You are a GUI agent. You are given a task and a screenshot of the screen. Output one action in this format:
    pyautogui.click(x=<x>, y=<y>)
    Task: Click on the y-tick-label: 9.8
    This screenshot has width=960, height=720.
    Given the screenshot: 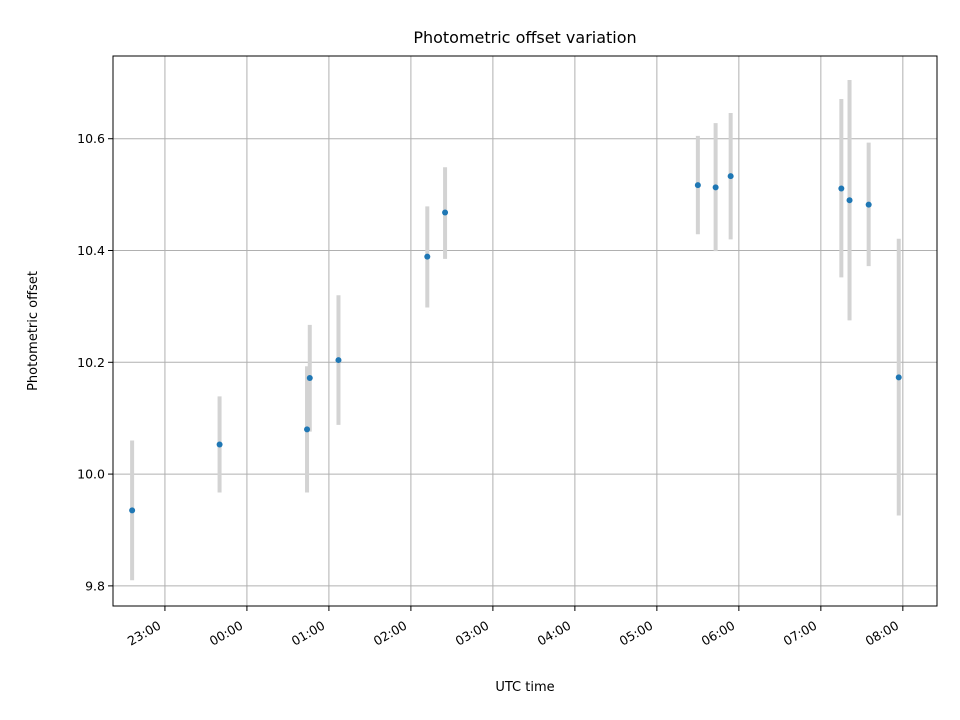 What is the action you would take?
    pyautogui.click(x=95, y=585)
    